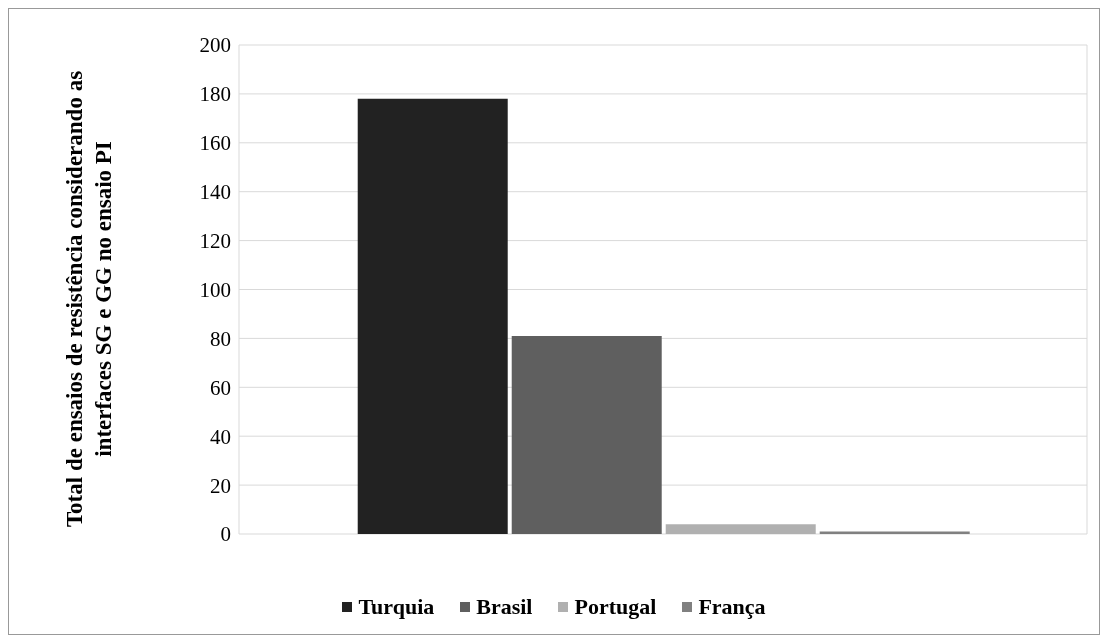 The image size is (1105, 643). I want to click on y-tick-label: 140, so click(215, 192).